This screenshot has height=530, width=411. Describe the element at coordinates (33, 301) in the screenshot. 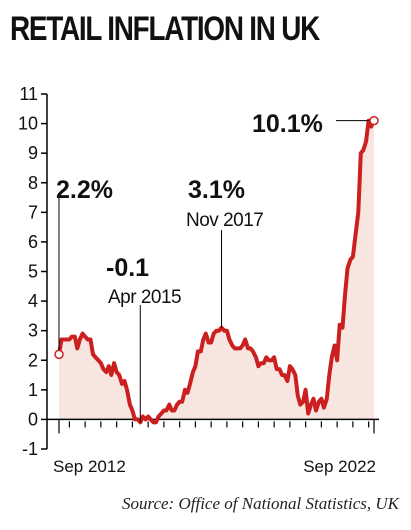

I see `y-tick-label: 4` at that location.